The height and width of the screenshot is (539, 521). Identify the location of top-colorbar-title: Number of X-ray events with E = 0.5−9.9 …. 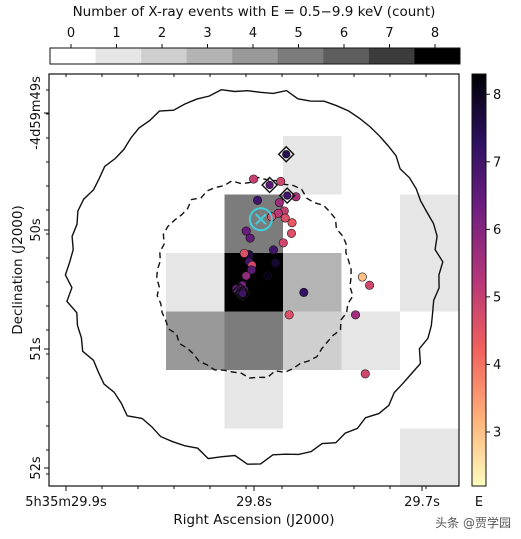
(254, 12).